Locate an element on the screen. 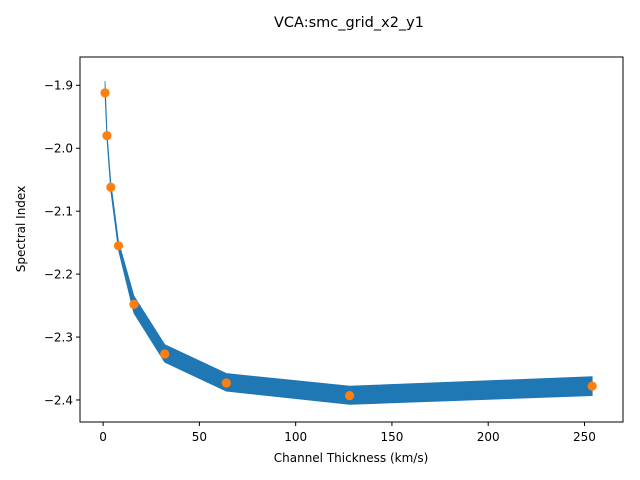  y-tick-label: −2.4 is located at coordinates (58, 400).